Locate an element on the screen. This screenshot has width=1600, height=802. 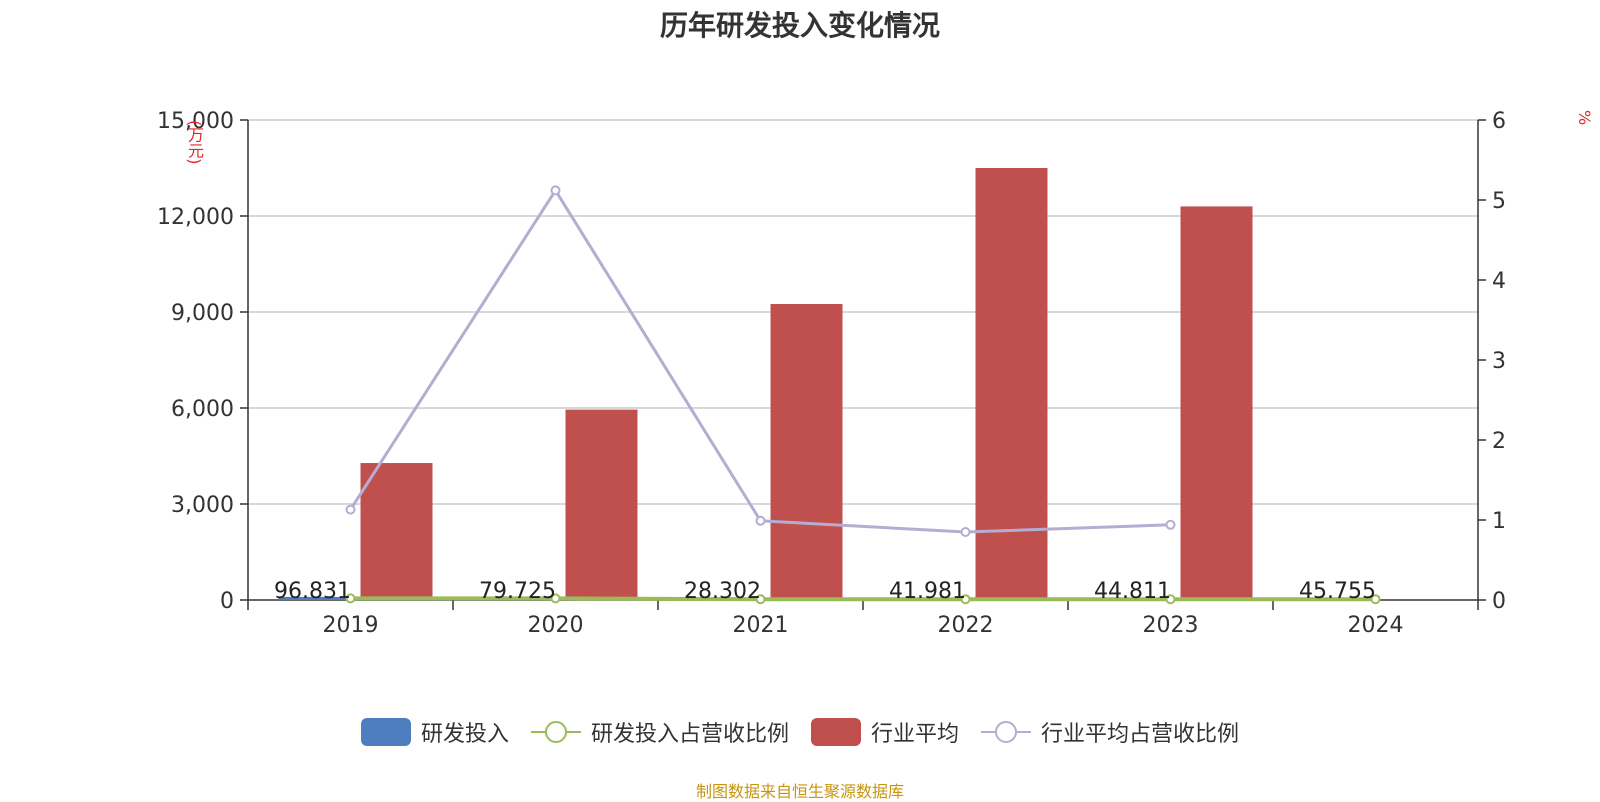
legend-label-industry-avg: 行业平均 is located at coordinates (915, 734).